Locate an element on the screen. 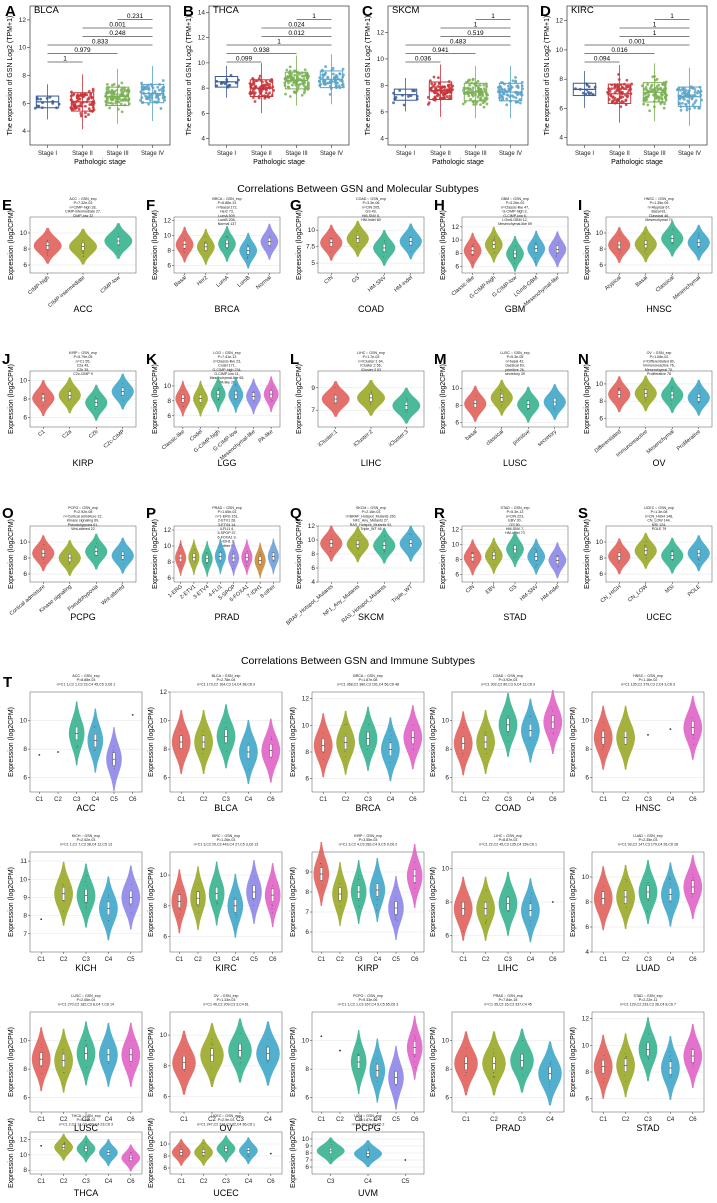 The height and width of the screenshot is (1203, 717). panel-label: P is located at coordinates (151, 513).